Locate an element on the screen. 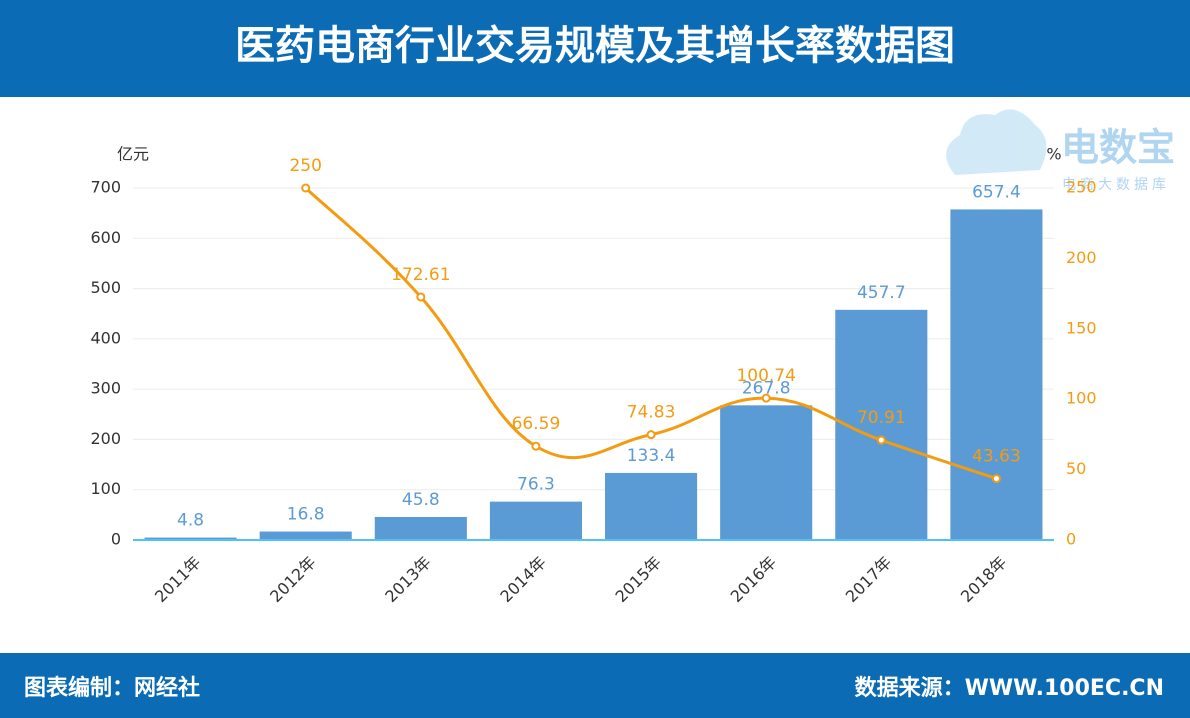  y-tick-label: 100 is located at coordinates (105, 488).